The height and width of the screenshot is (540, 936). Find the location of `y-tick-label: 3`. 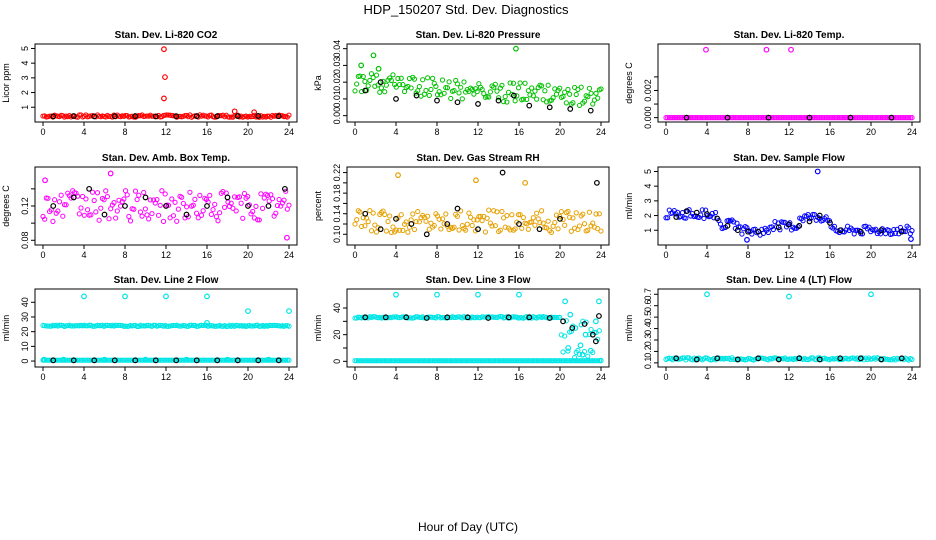

y-tick-label: 3 is located at coordinates (25, 77).